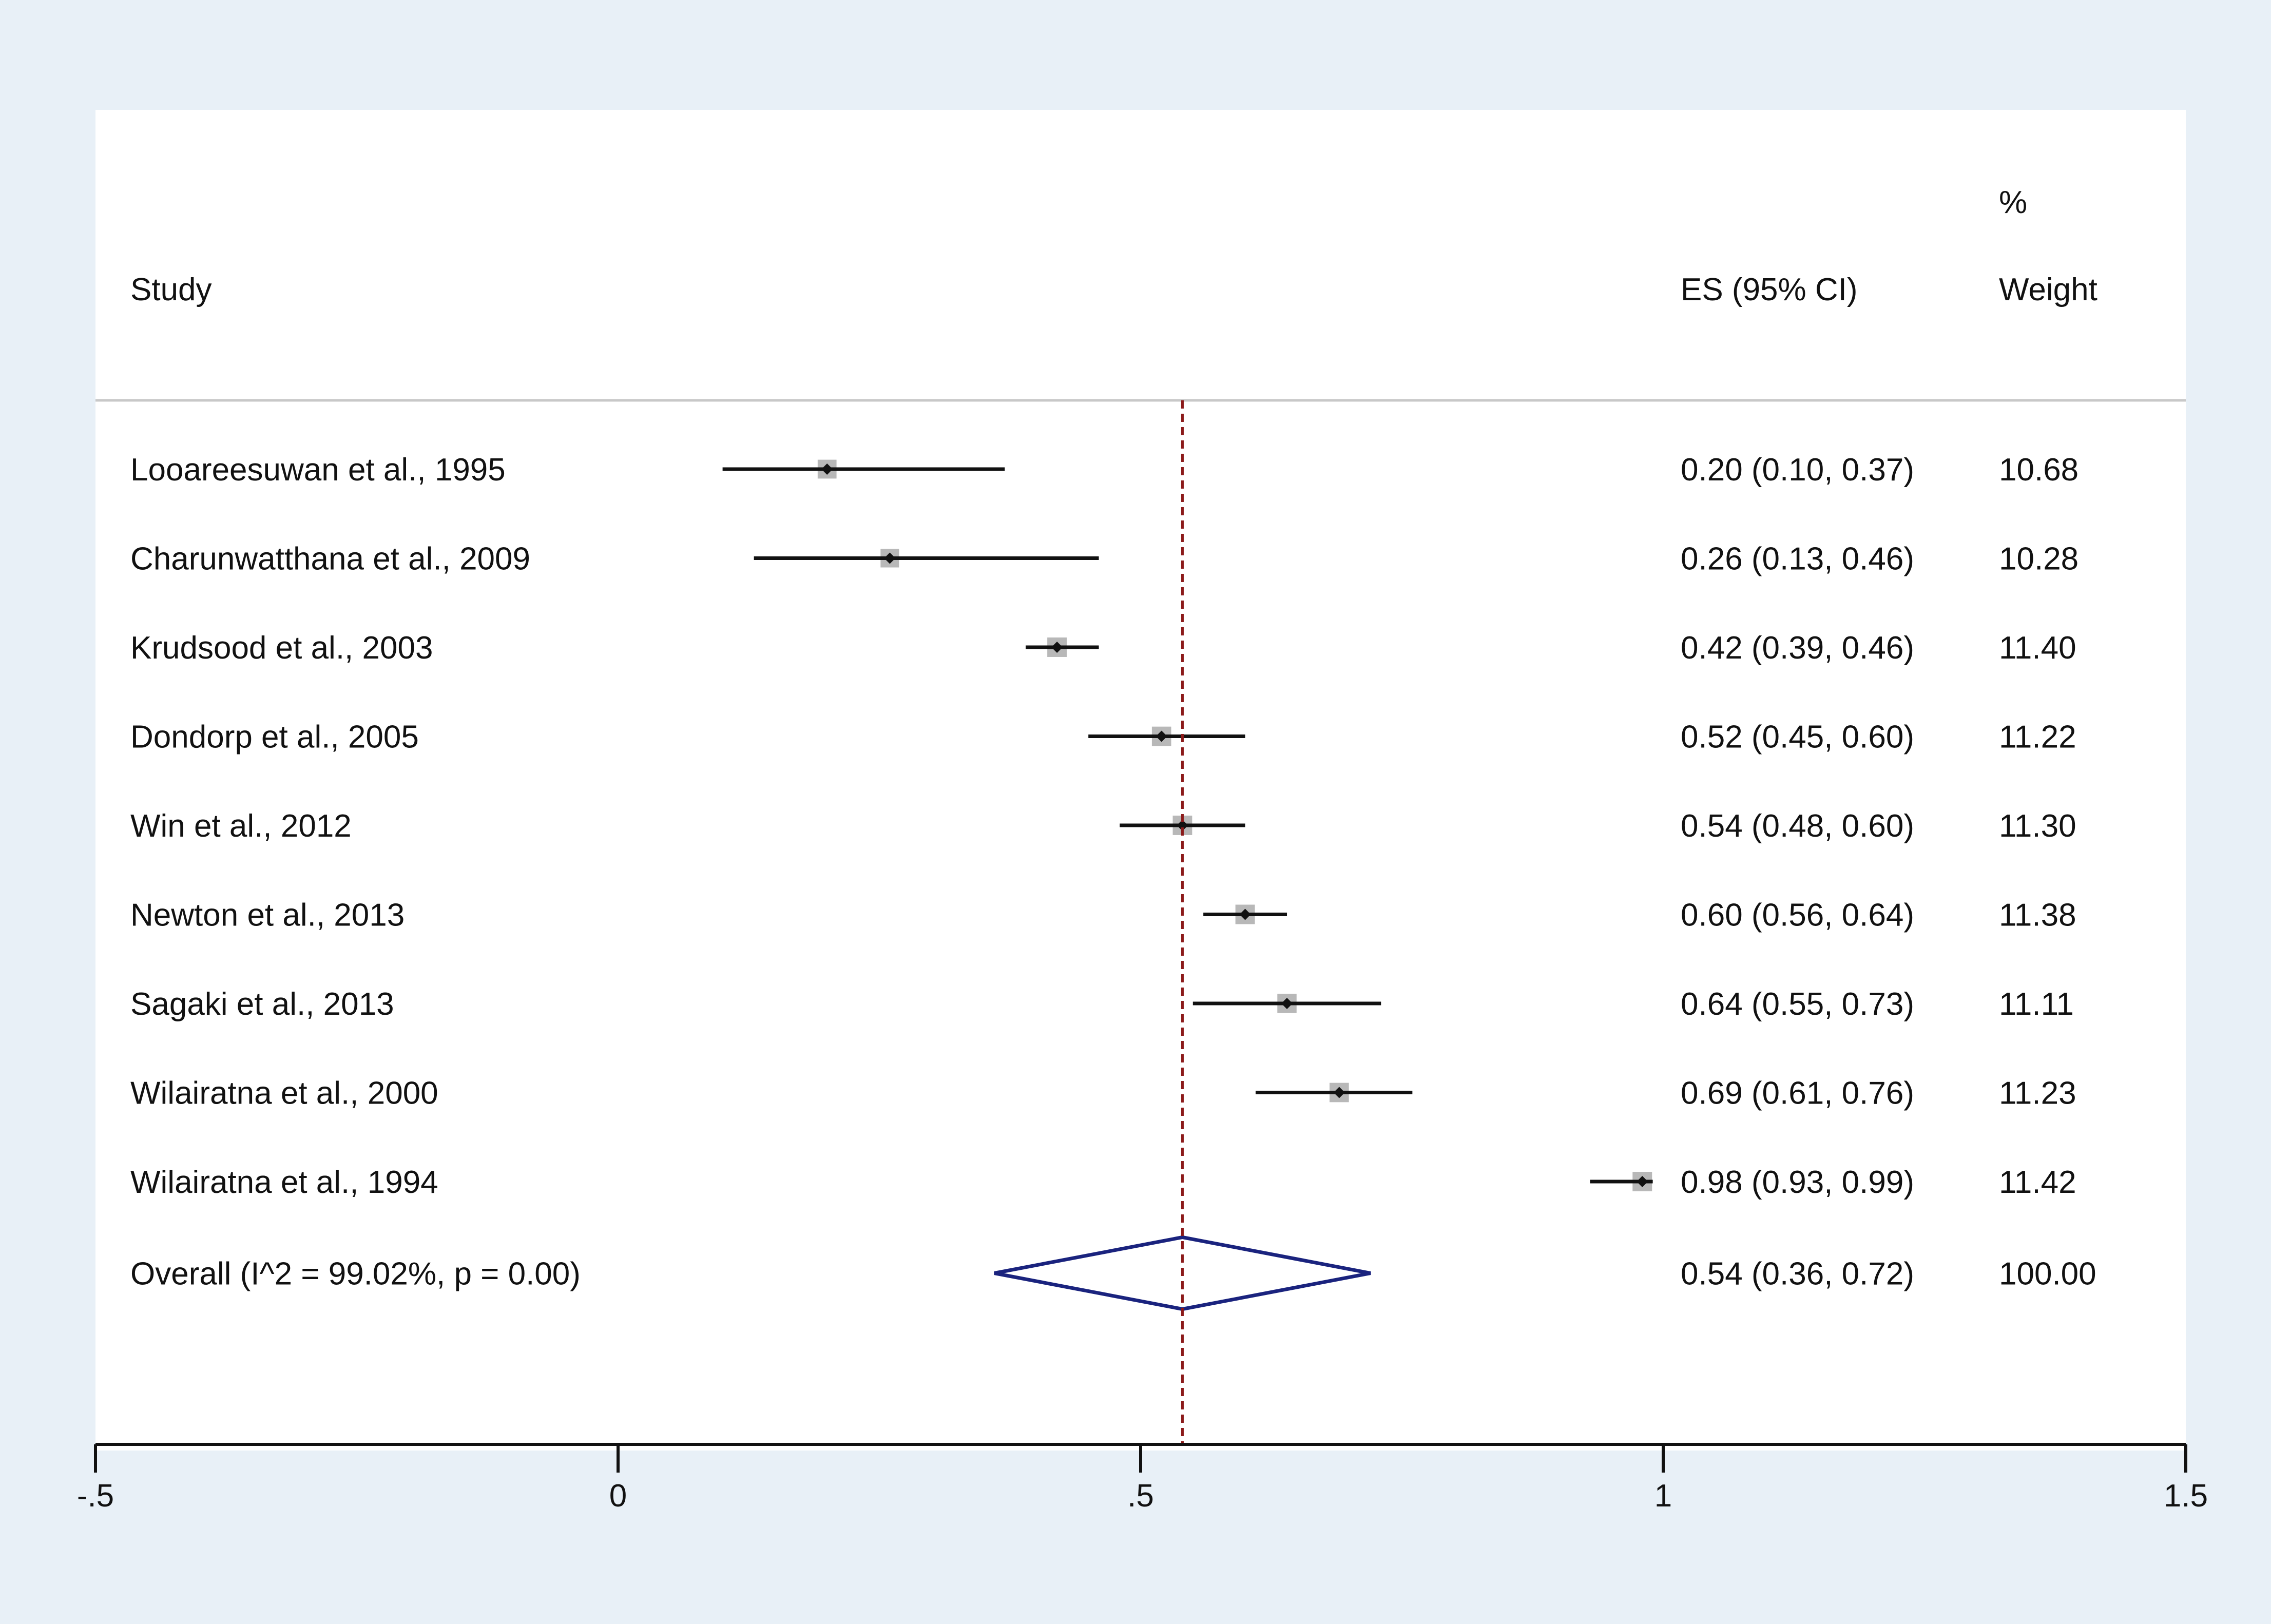 This screenshot has width=2271, height=1624. I want to click on study-es-ci: 0.26 (0.13, 0.46), so click(1798, 560).